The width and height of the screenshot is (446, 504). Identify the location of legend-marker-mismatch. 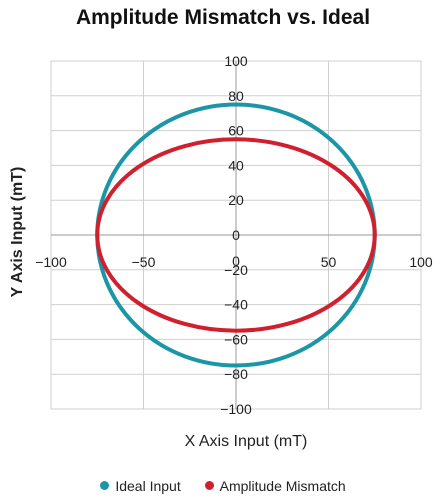
(209, 485).